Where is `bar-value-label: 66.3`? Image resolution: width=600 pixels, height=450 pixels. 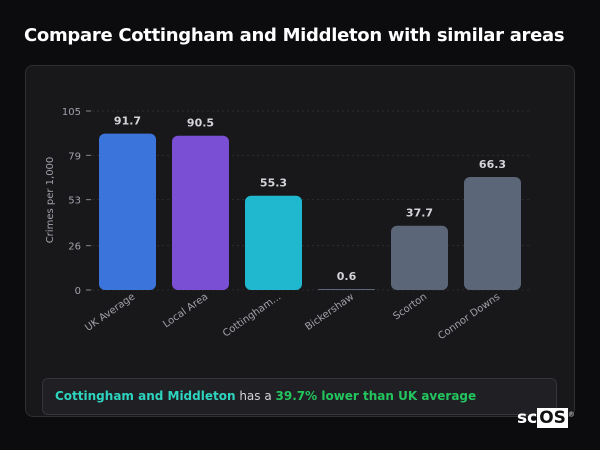 bar-value-label: 66.3 is located at coordinates (492, 164).